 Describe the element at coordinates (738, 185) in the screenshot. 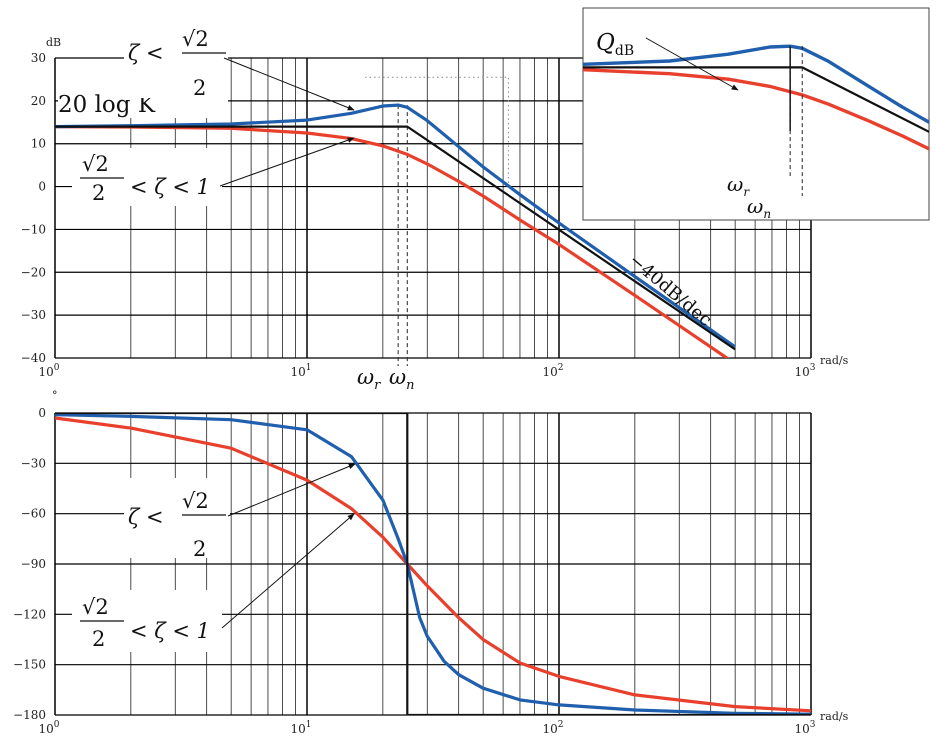

I see `inset-omega-r-label: ωr` at that location.